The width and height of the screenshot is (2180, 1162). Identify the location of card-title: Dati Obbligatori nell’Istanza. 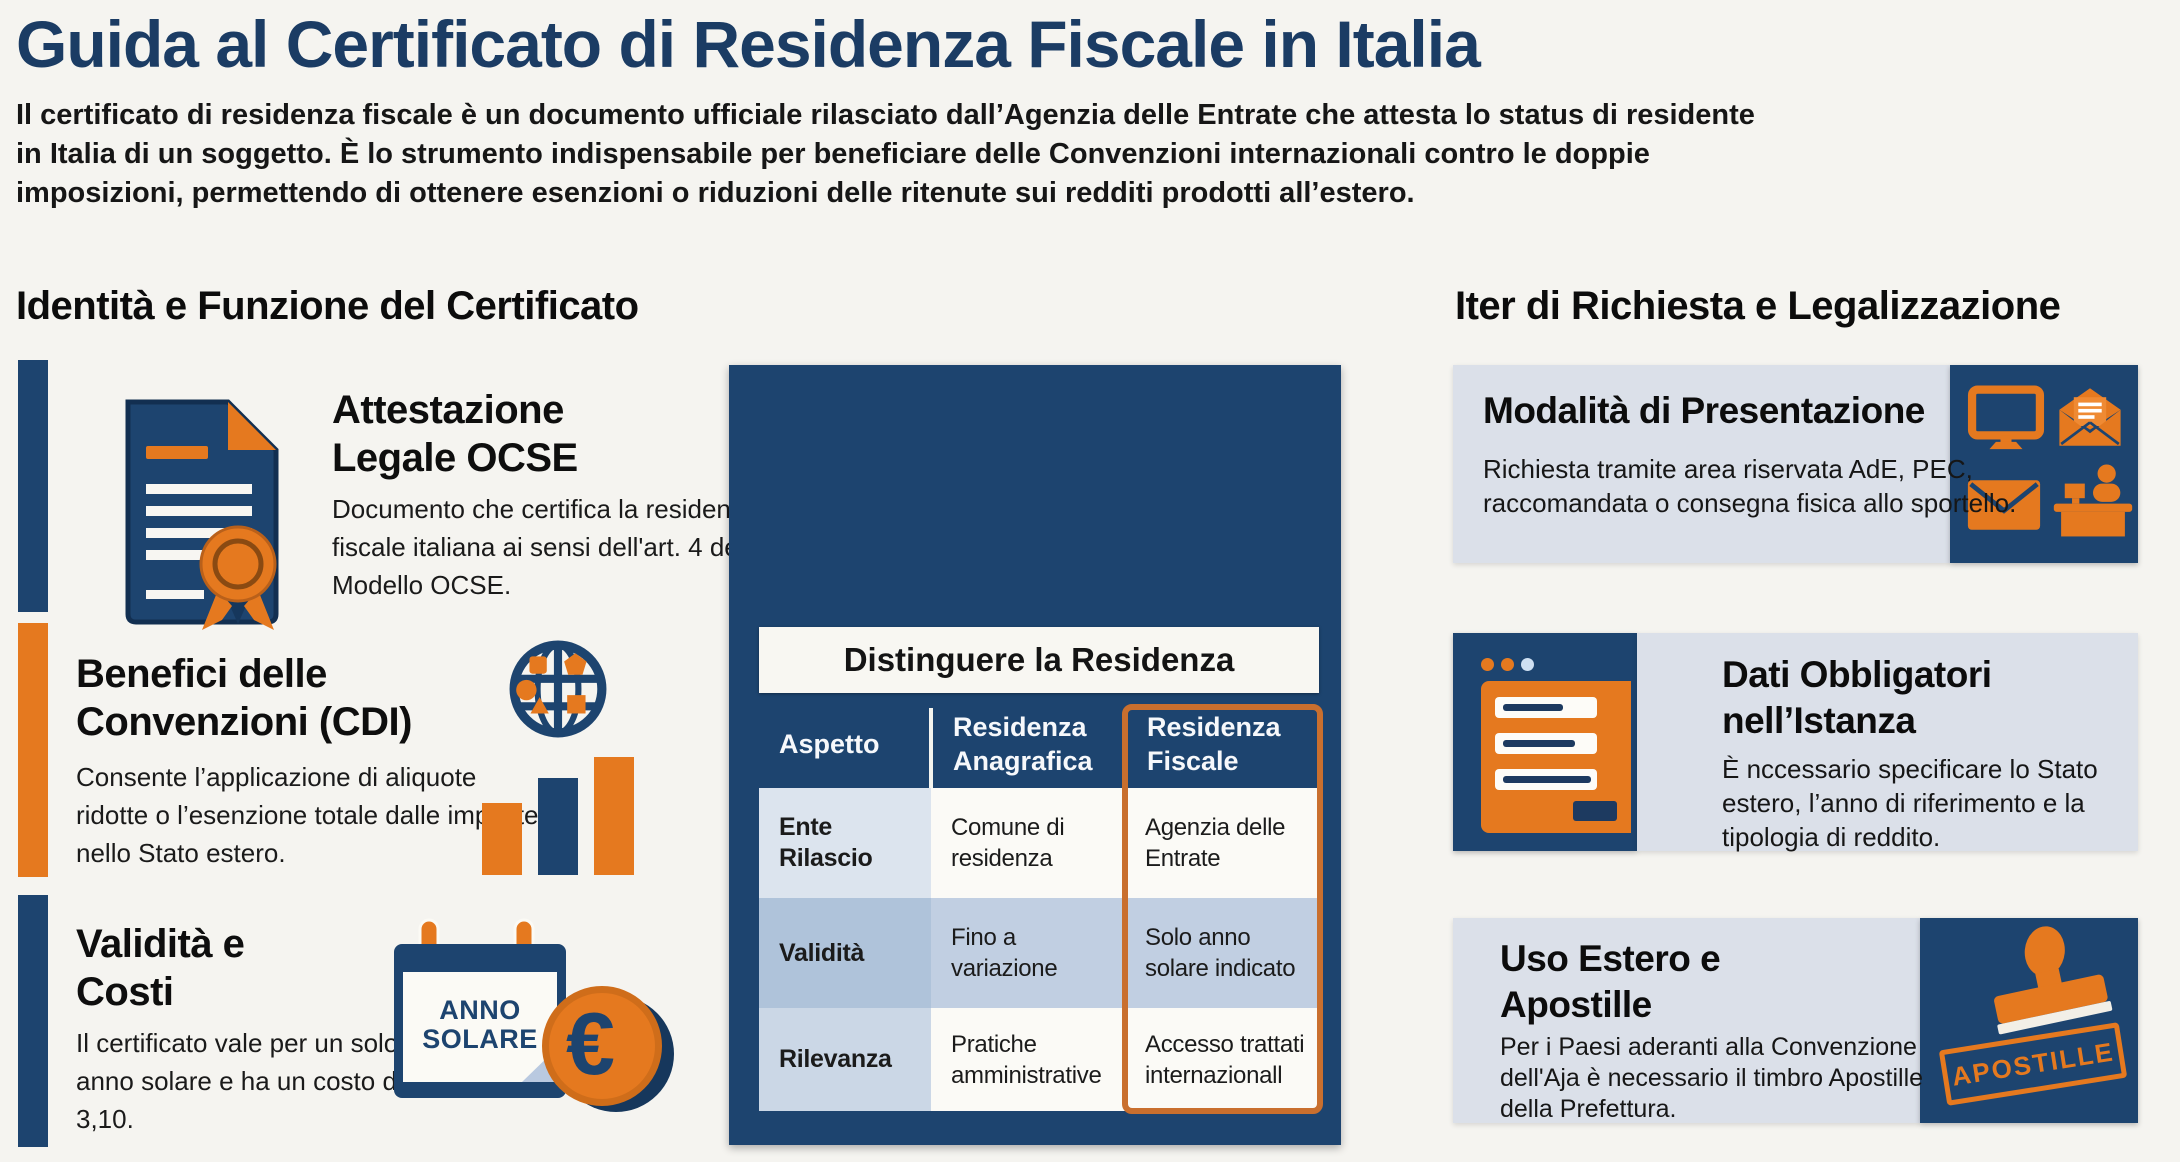
(1857, 697).